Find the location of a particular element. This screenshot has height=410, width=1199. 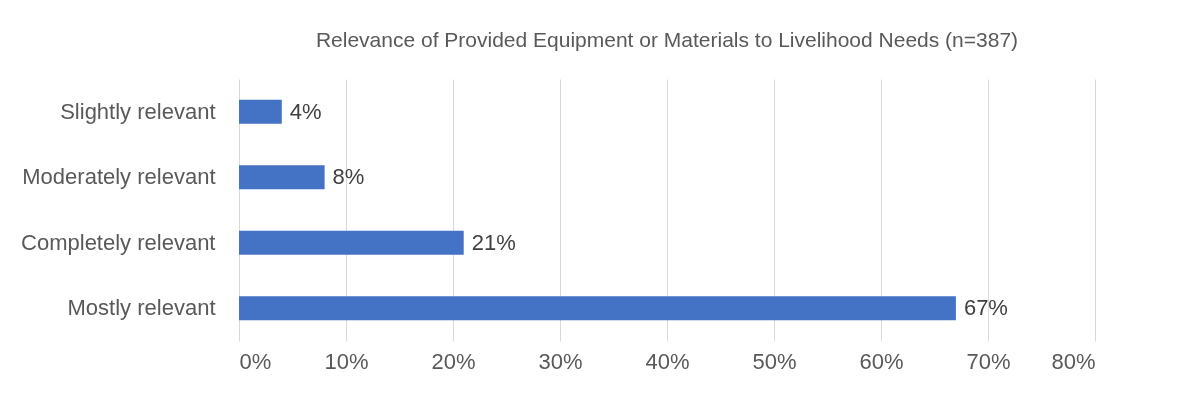

x-tick-label: 20% is located at coordinates (453, 361).